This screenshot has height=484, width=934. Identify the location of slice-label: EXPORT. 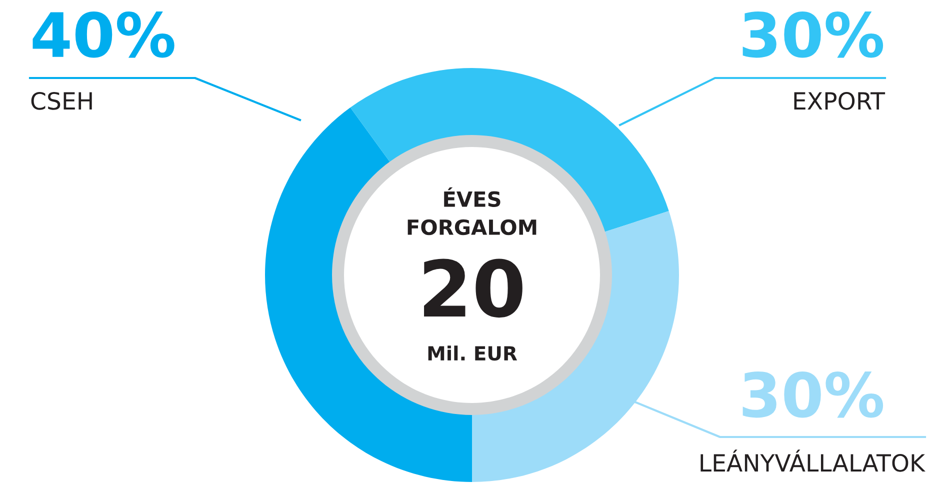
(840, 101).